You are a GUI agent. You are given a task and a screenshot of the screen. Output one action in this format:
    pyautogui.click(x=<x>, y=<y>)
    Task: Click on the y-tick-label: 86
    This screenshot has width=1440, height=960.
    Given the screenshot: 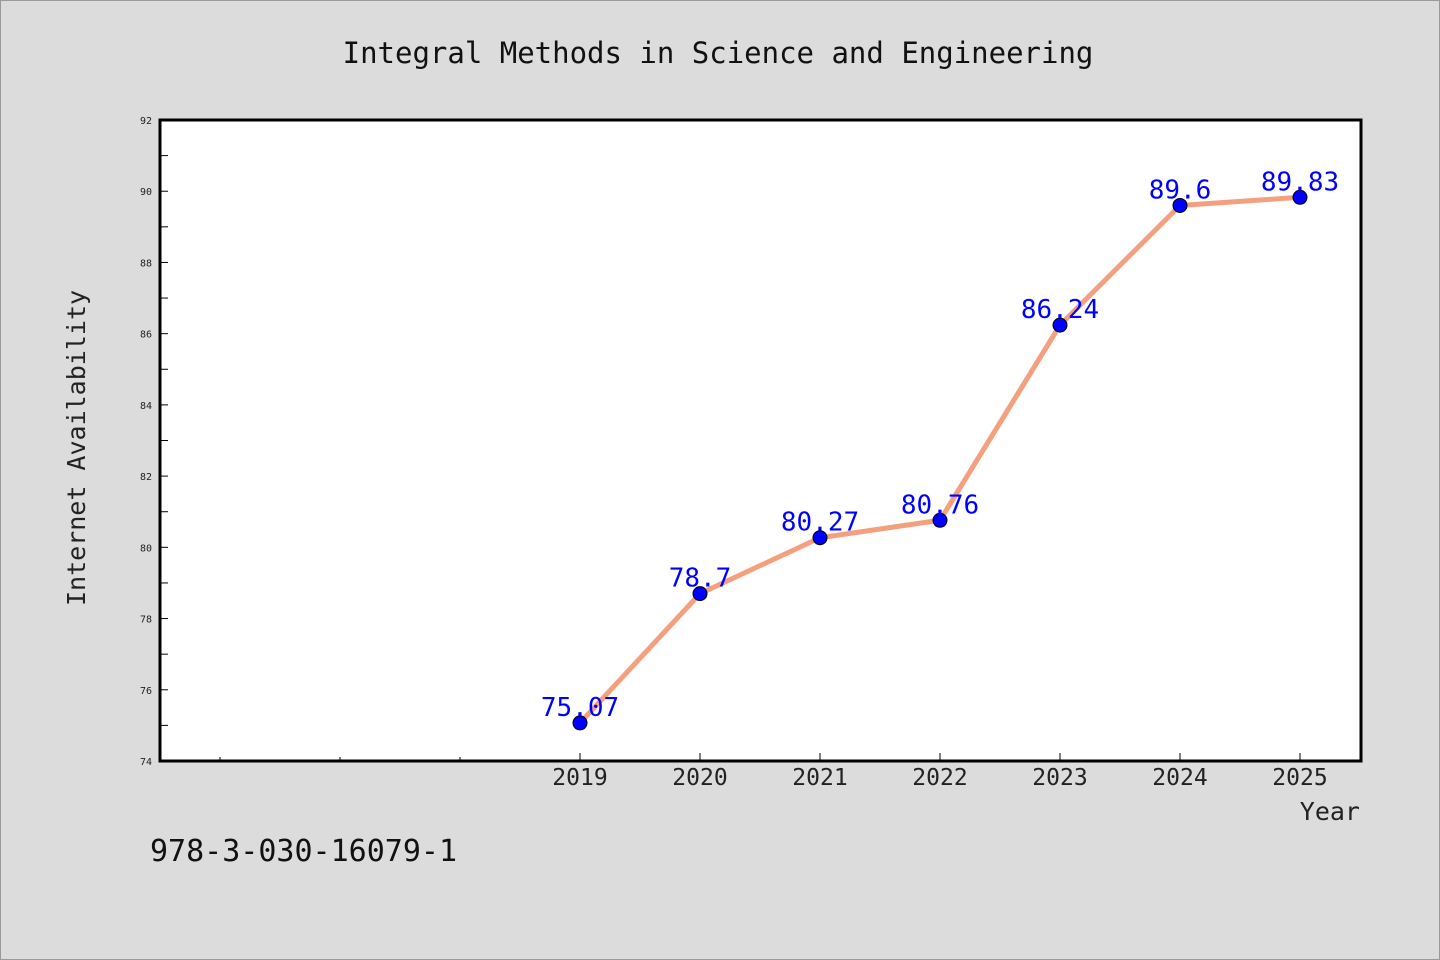 What is the action you would take?
    pyautogui.click(x=146, y=335)
    